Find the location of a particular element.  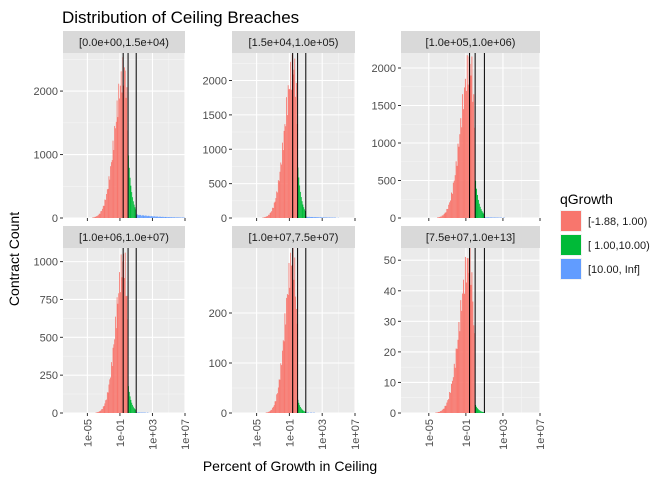

facet-strip-label: [1.5e+04,1.0e+05) is located at coordinates (294, 43).